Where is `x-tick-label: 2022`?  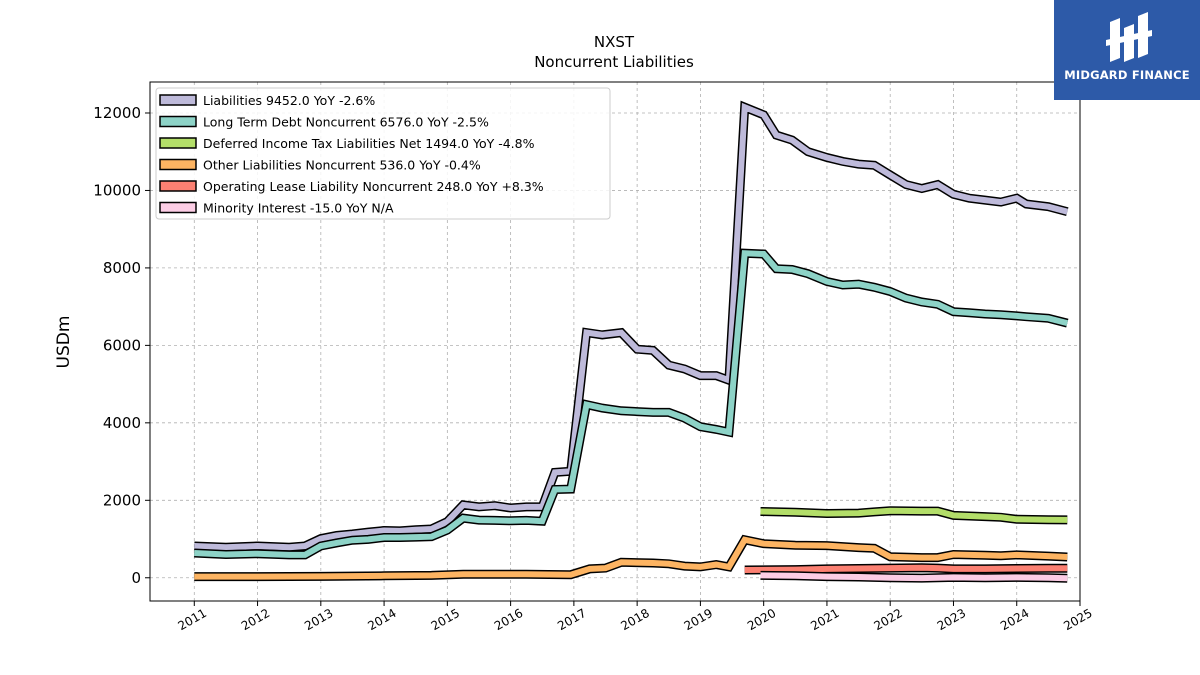 x-tick-label: 2022 is located at coordinates (887, 619).